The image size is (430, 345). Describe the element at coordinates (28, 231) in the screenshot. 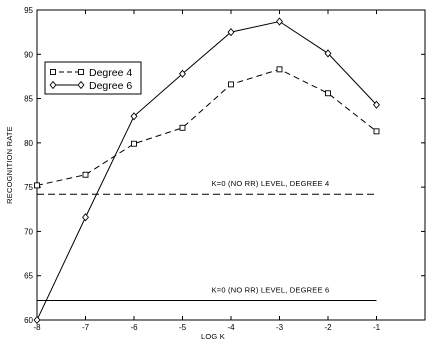

I see `y-tick-label: 70` at that location.